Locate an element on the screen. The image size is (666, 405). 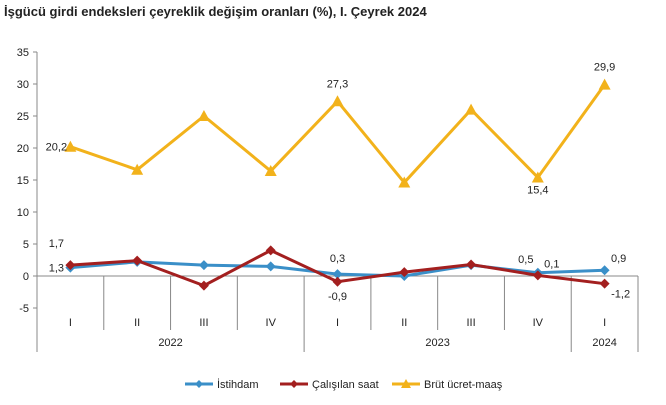
data-label: 0,5 is located at coordinates (525, 260).